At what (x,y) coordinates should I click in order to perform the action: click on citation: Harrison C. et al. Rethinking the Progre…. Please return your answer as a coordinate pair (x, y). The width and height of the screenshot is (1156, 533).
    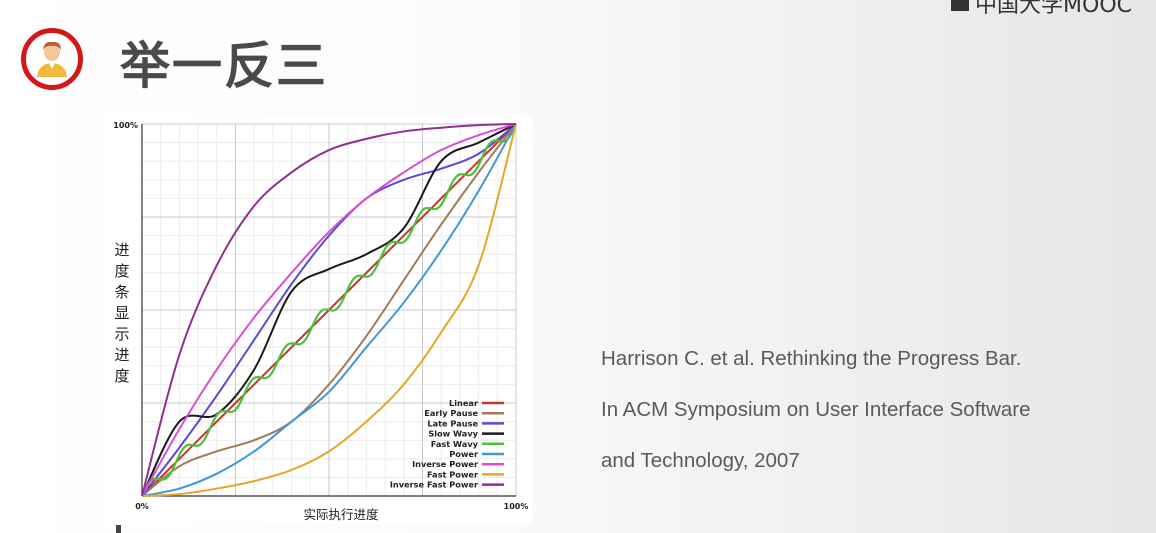
    Looking at the image, I should click on (873, 409).